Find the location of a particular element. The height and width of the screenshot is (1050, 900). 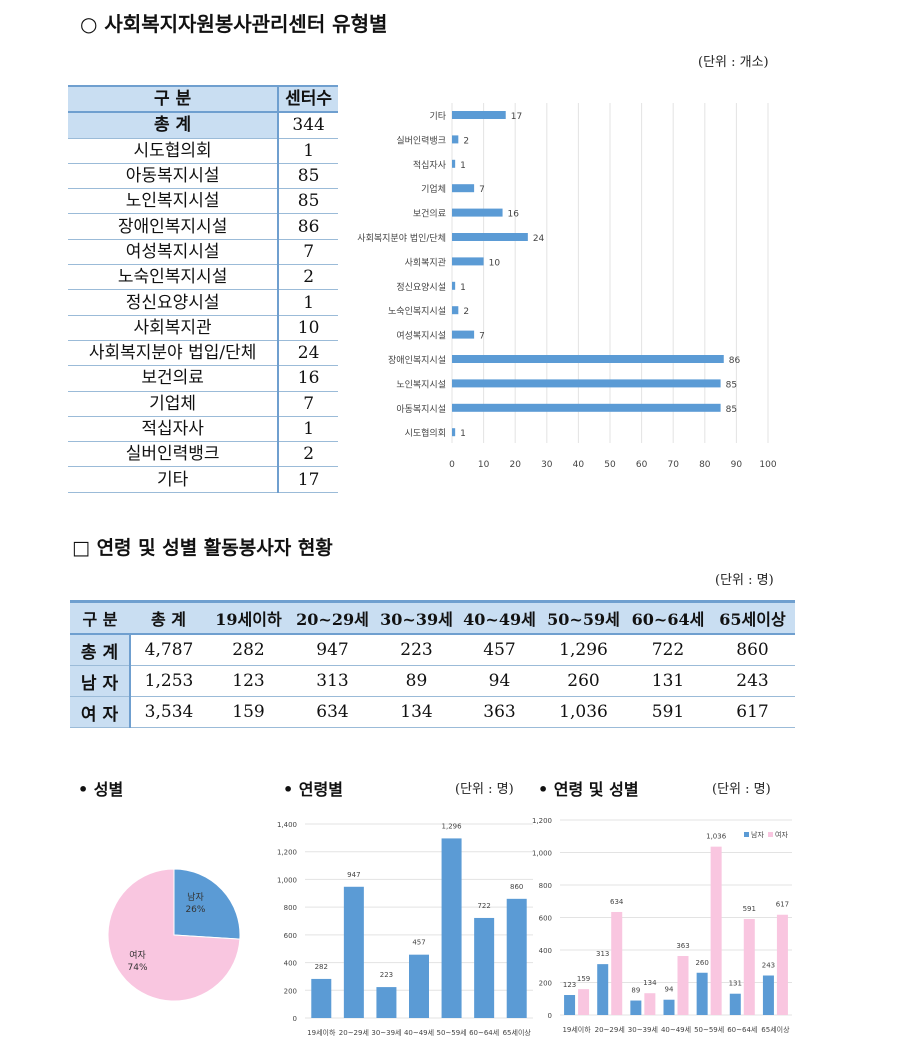

table-cell: 89 is located at coordinates (416, 681).